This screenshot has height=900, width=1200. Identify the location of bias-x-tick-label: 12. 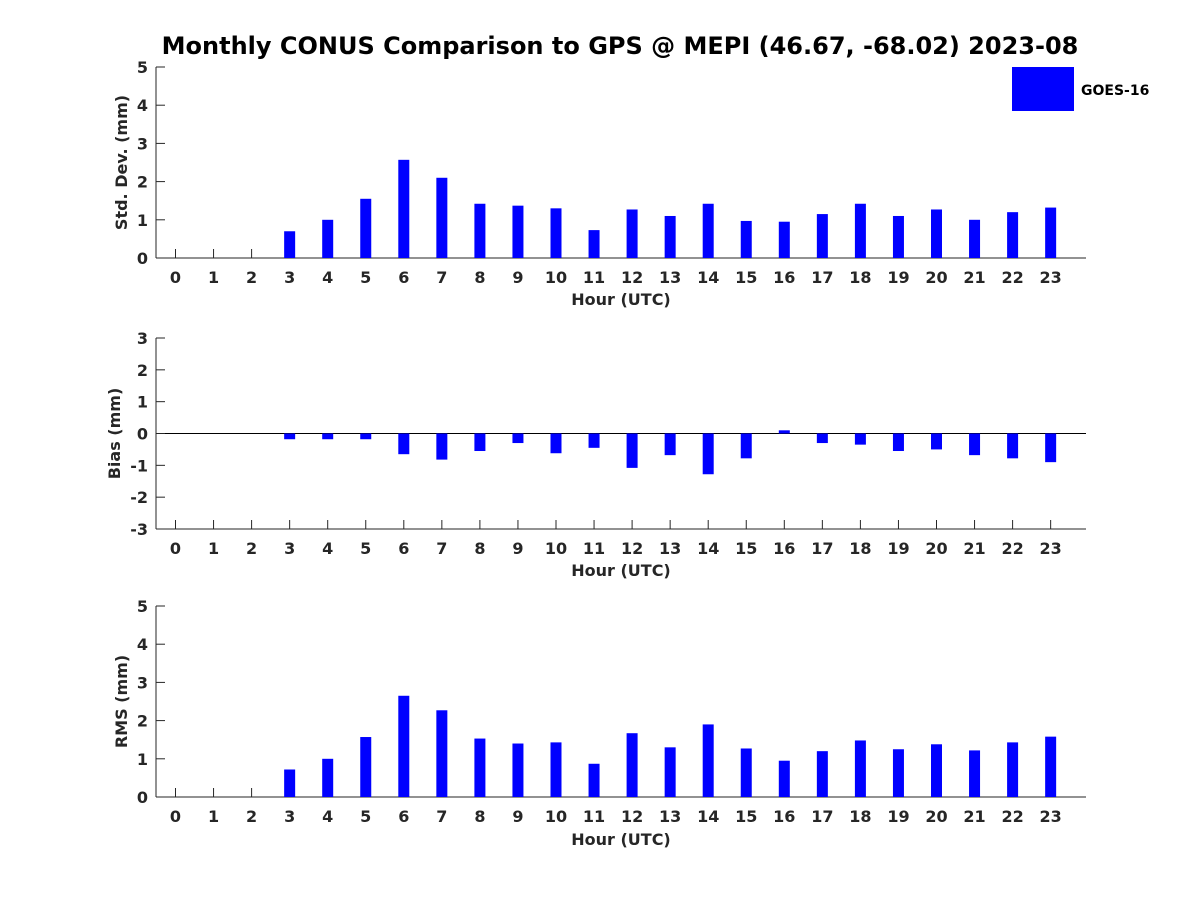
(632, 548).